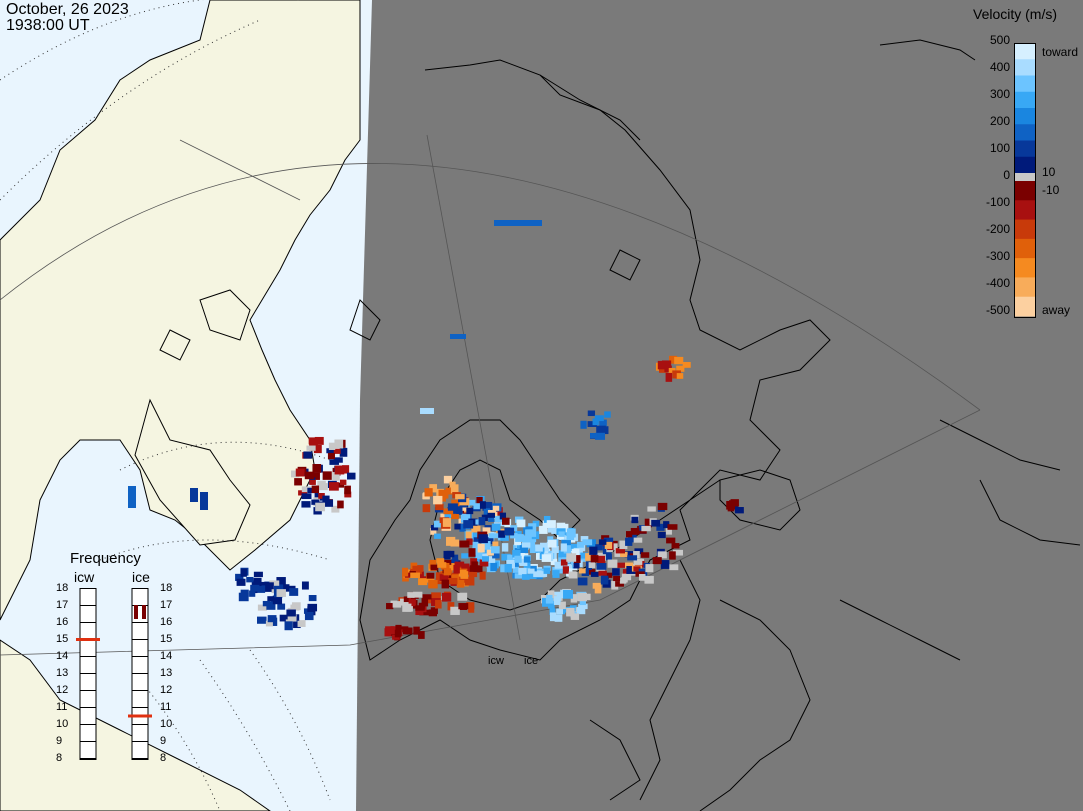 Image resolution: width=1083 pixels, height=811 pixels. What do you see at coordinates (67, 9) in the screenshot?
I see `date-label: October, 26 2023` at bounding box center [67, 9].